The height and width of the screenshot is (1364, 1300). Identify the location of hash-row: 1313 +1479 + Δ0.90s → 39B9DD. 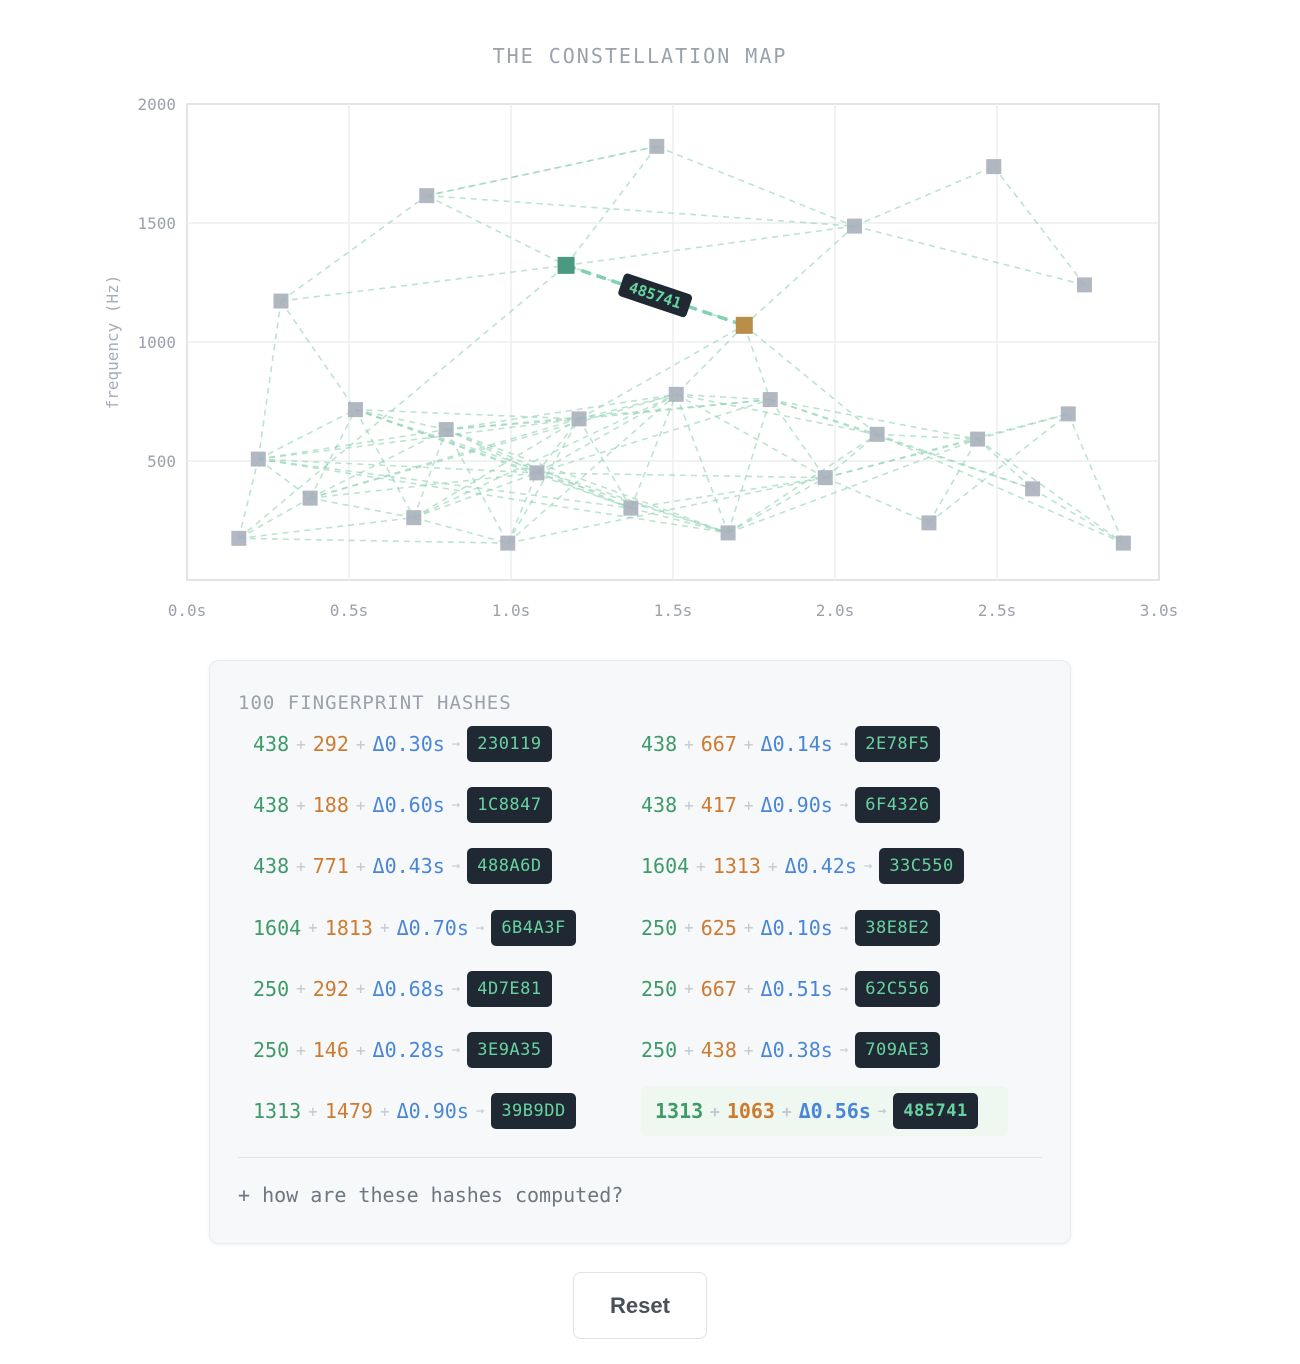
(414, 1111).